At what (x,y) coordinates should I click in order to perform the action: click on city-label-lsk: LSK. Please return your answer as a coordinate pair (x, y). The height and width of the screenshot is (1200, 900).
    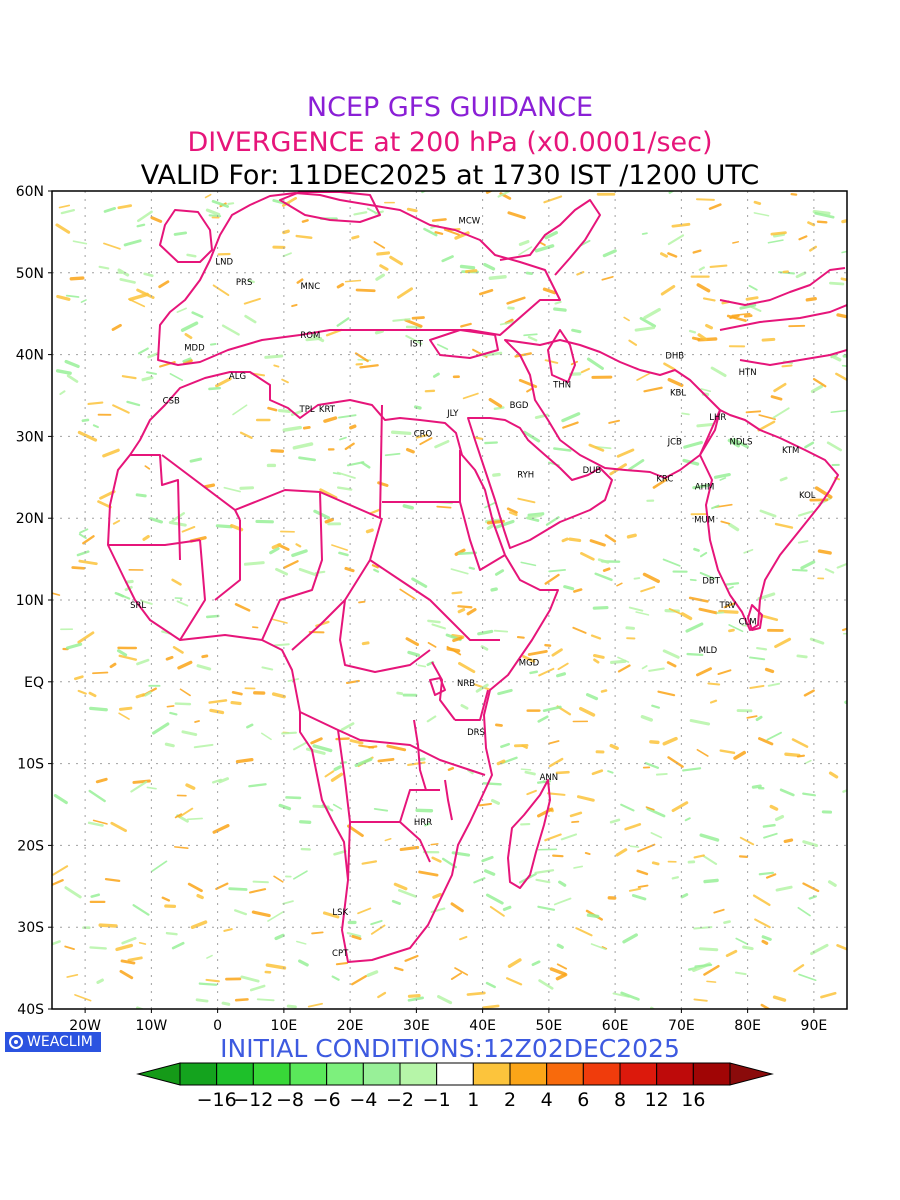
    Looking at the image, I should click on (340, 913).